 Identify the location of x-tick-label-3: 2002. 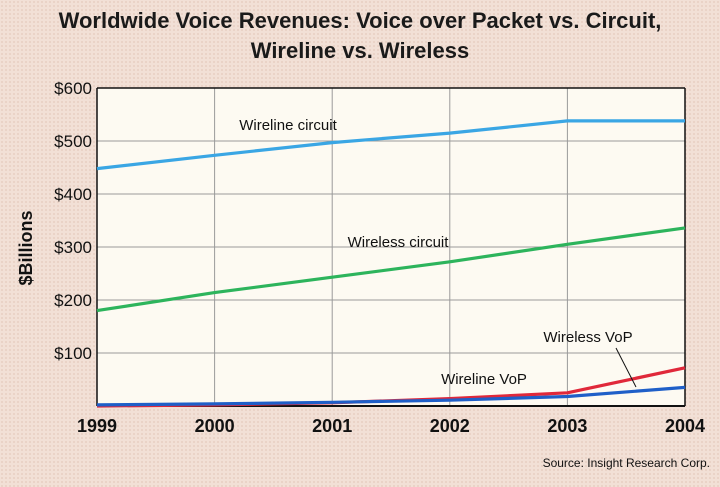
(450, 426).